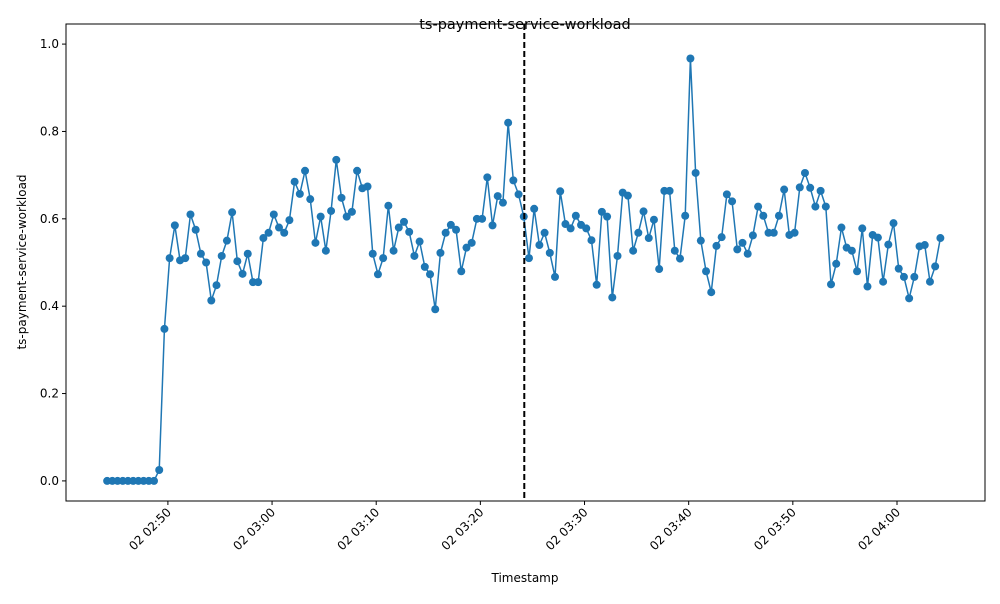  Describe the element at coordinates (879, 529) in the screenshot. I see `x-tick-label: 02 04:00` at that location.